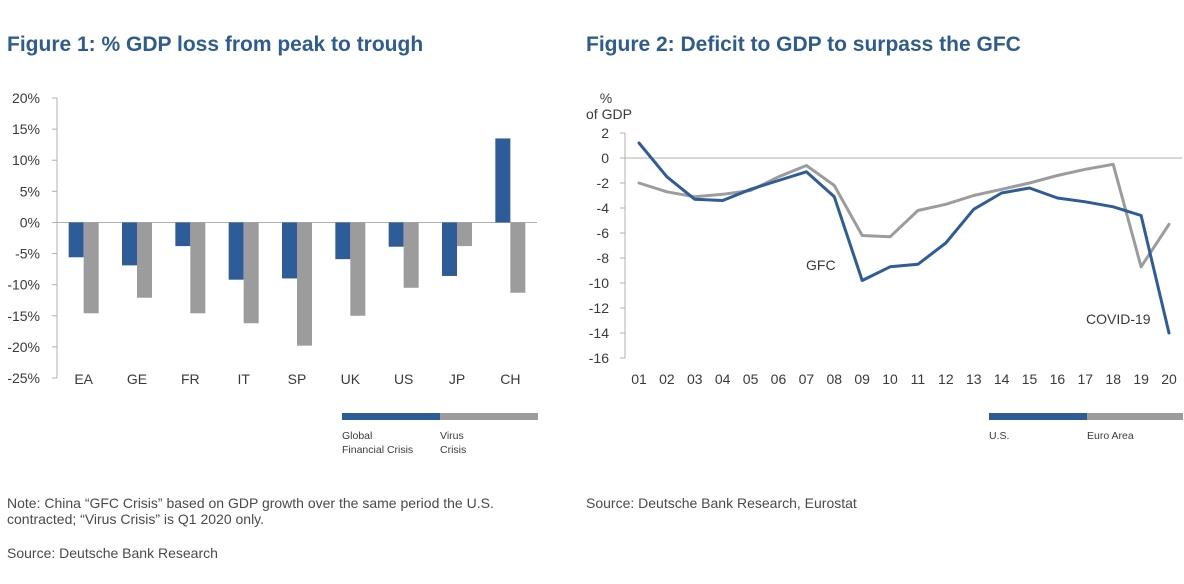 The width and height of the screenshot is (1184, 584). What do you see at coordinates (605, 158) in the screenshot?
I see `y-tick-label: 0` at bounding box center [605, 158].